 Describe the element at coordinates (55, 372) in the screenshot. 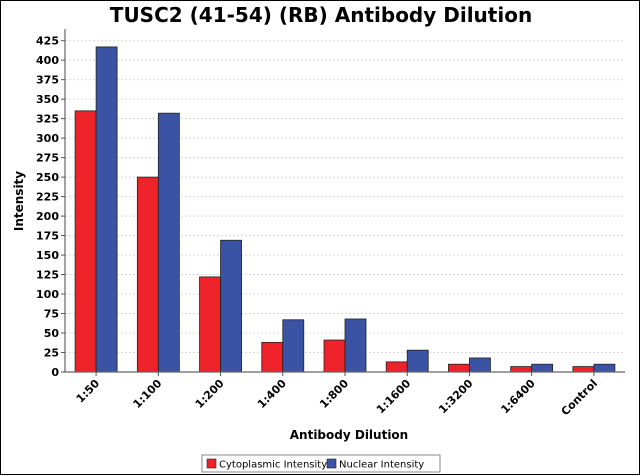

I see `y-tick-label: 0` at that location.